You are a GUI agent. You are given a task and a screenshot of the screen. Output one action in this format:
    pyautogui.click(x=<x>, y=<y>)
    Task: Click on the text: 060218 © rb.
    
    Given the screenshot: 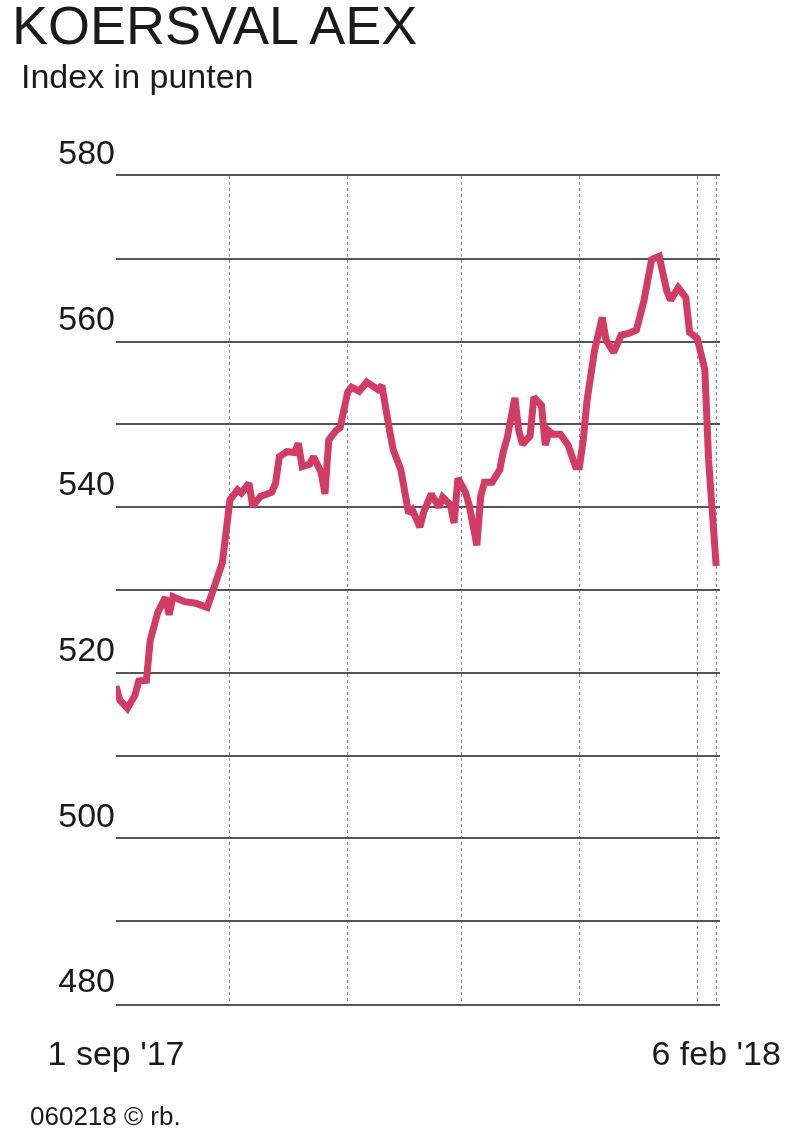 What is the action you would take?
    pyautogui.click(x=105, y=1116)
    